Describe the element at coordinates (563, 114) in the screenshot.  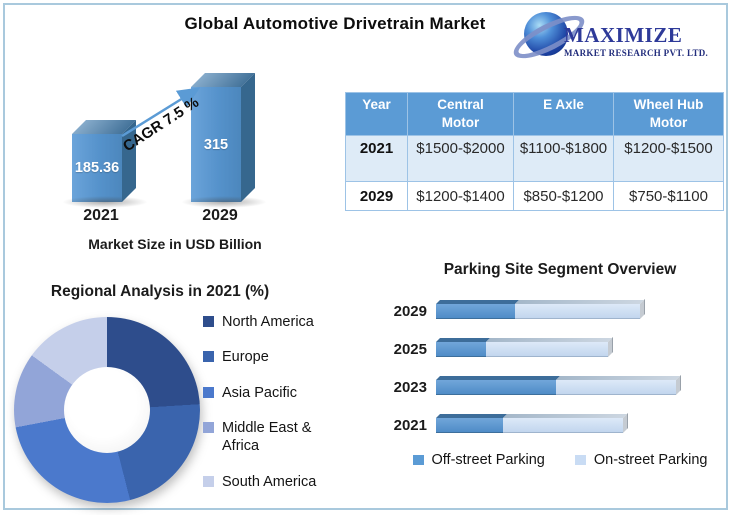
I see `table-header-cell: E Axle` at that location.